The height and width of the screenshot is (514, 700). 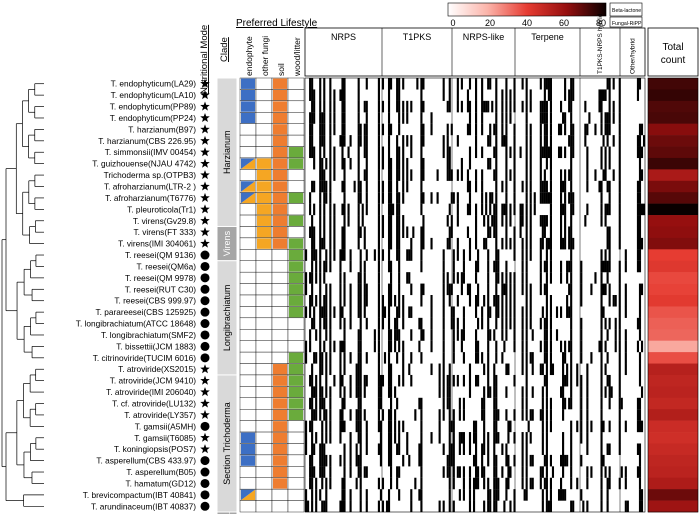 I want to click on strain-name: T. asperellum(CBS 433.97), so click(x=146, y=461).